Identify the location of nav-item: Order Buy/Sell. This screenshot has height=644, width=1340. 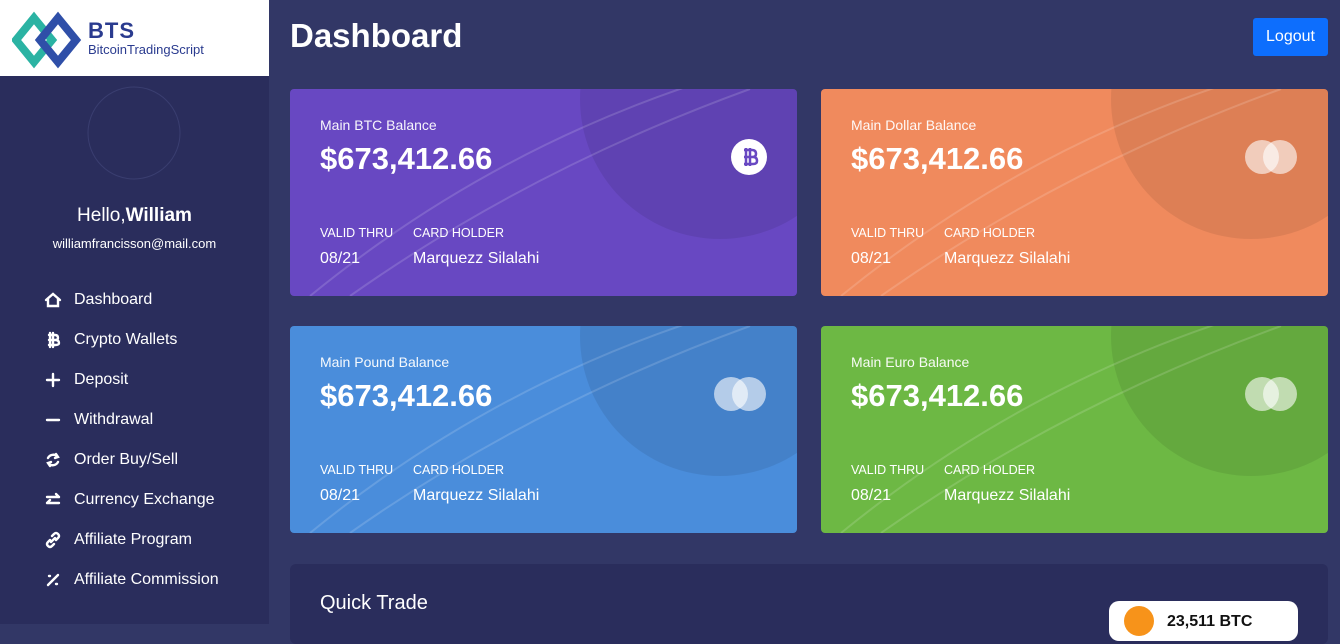
(111, 460).